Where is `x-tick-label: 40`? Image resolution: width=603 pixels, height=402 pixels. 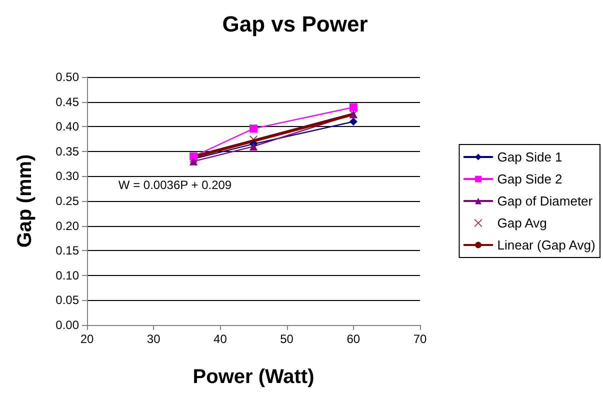
x-tick-label: 40 is located at coordinates (221, 339).